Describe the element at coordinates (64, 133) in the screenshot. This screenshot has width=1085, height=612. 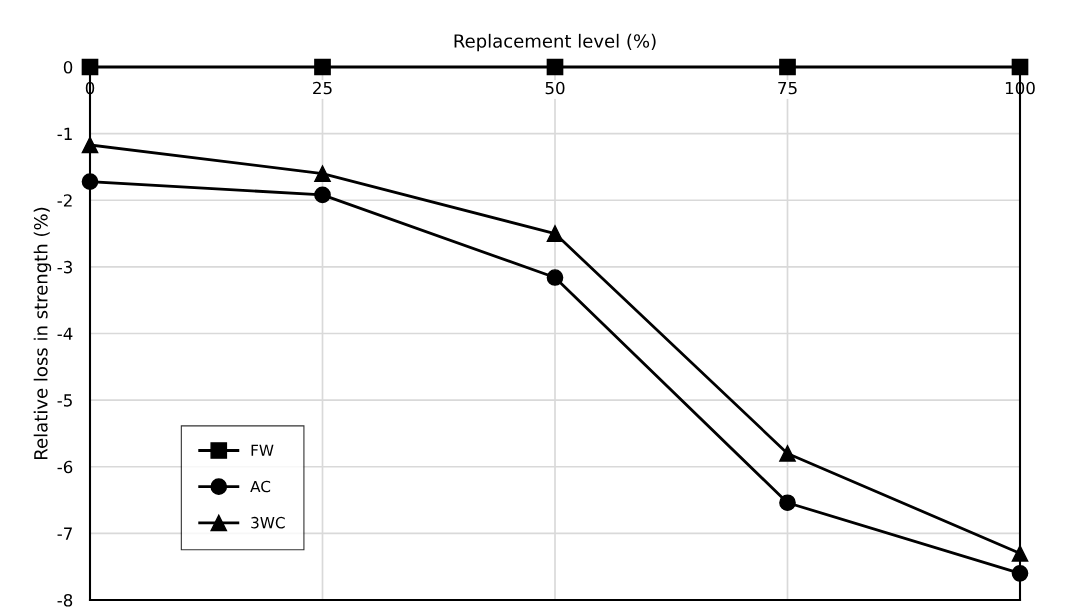
I see `y-tick-label: -1` at that location.